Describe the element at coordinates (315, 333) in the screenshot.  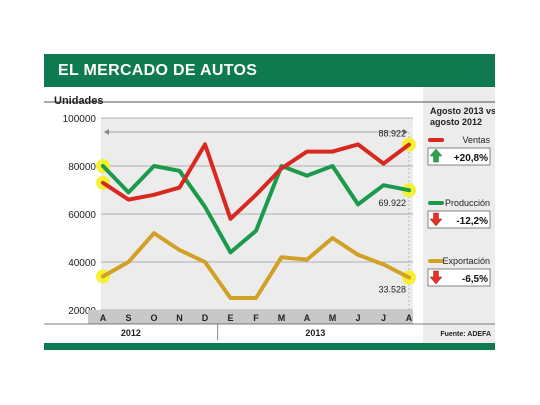
I see `year-label: 2013` at that location.